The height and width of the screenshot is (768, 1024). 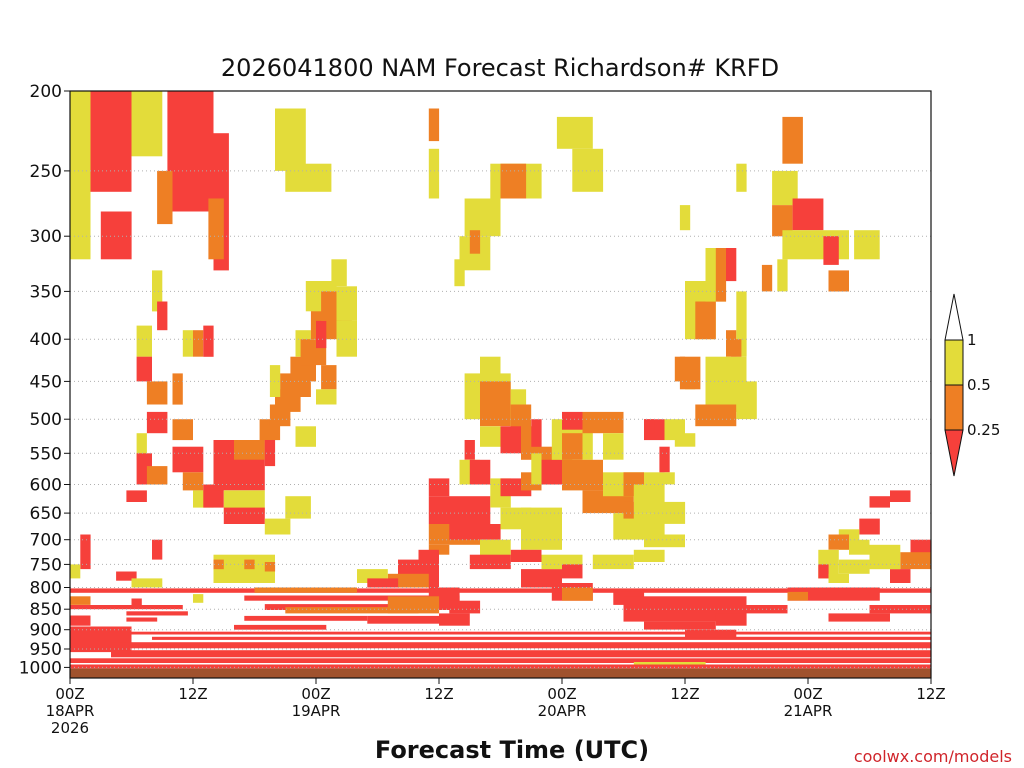 I want to click on y-tick-label: 450, so click(x=46, y=382).